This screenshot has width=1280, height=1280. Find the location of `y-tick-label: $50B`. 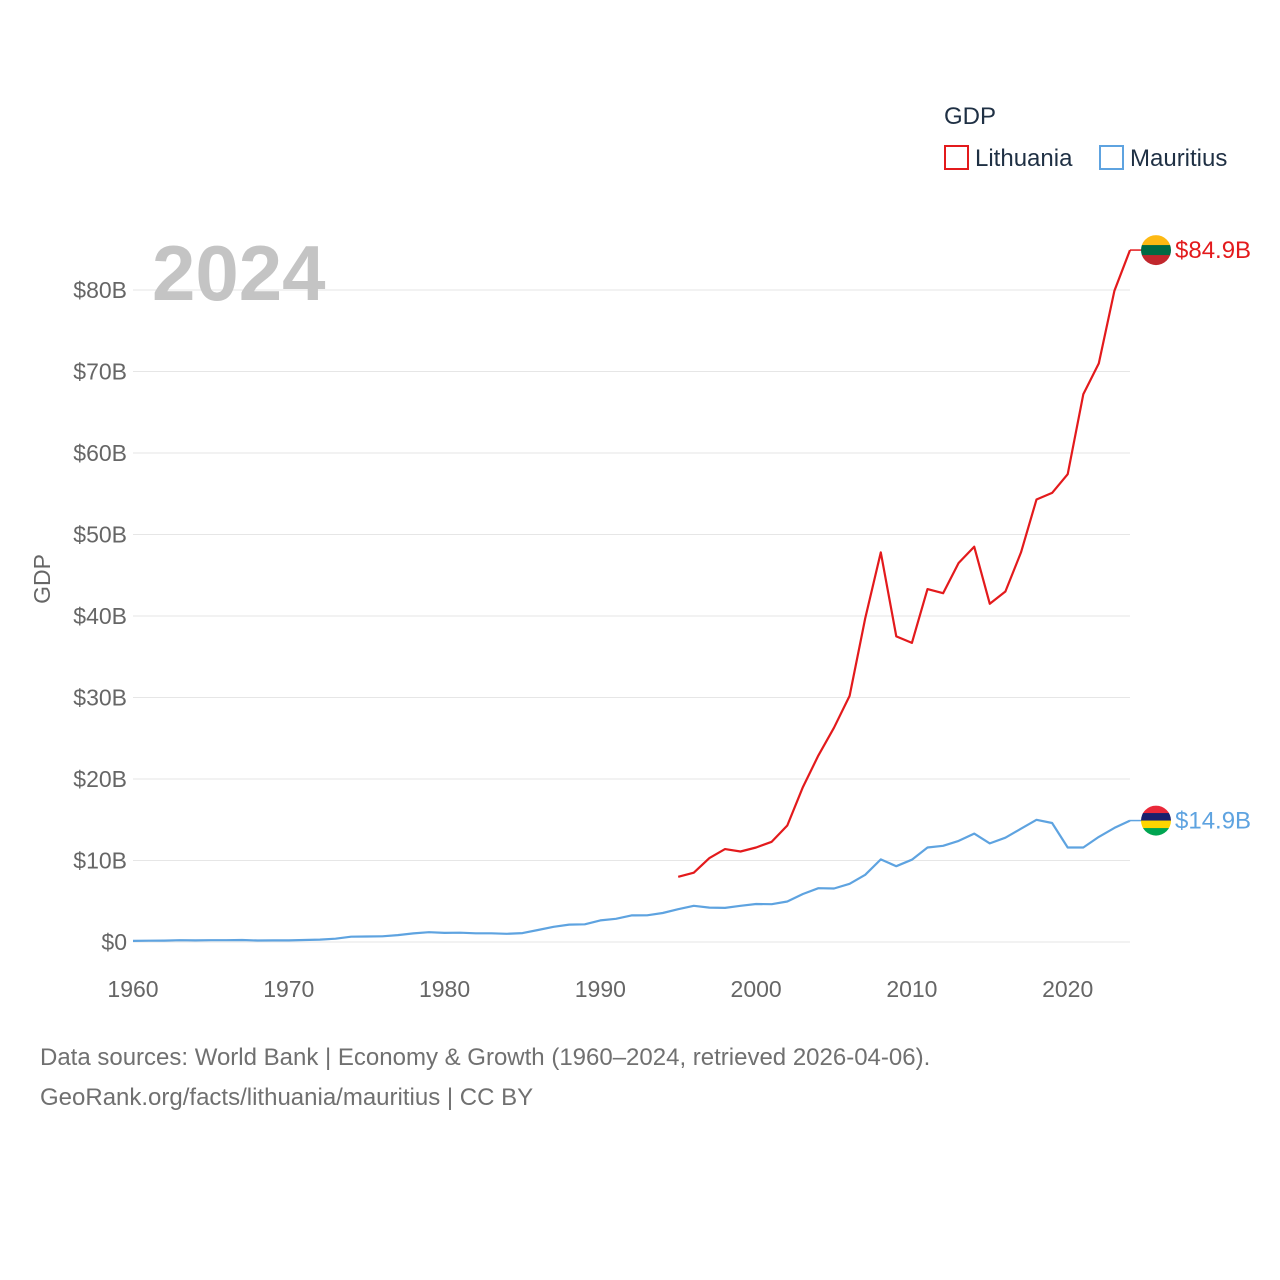

y-tick-label: $50B is located at coordinates (100, 535).